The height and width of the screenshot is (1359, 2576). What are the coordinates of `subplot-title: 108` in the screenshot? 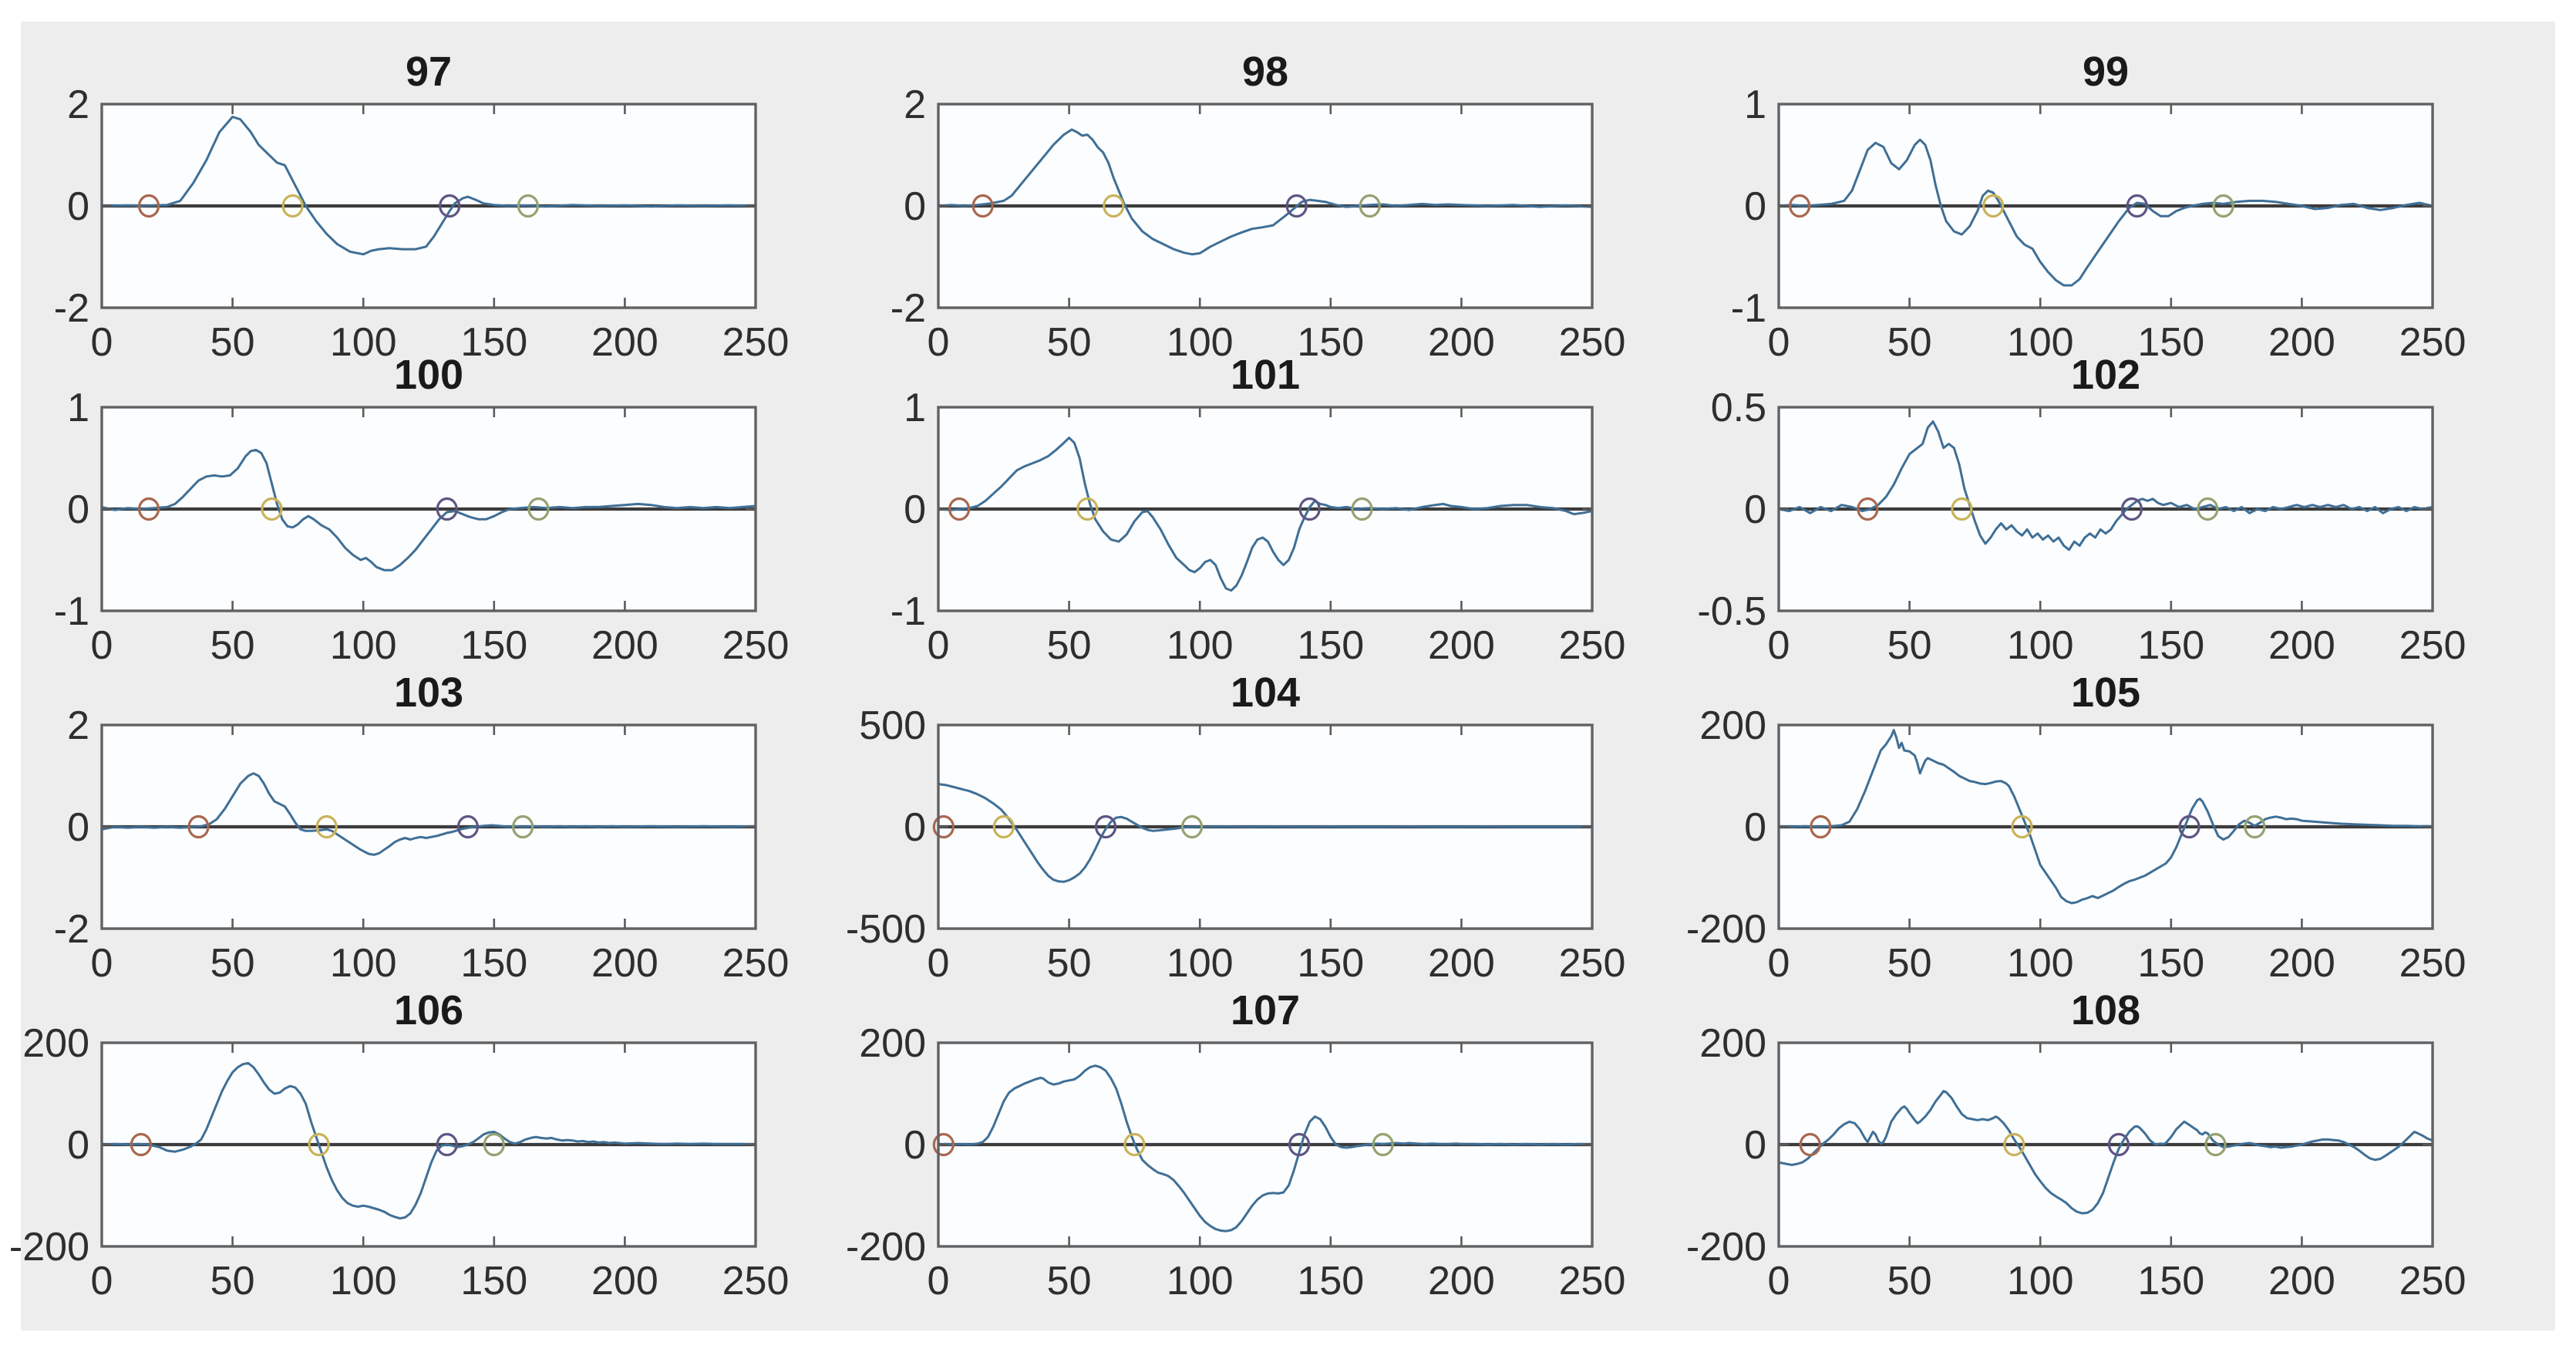 It's located at (2105, 1010).